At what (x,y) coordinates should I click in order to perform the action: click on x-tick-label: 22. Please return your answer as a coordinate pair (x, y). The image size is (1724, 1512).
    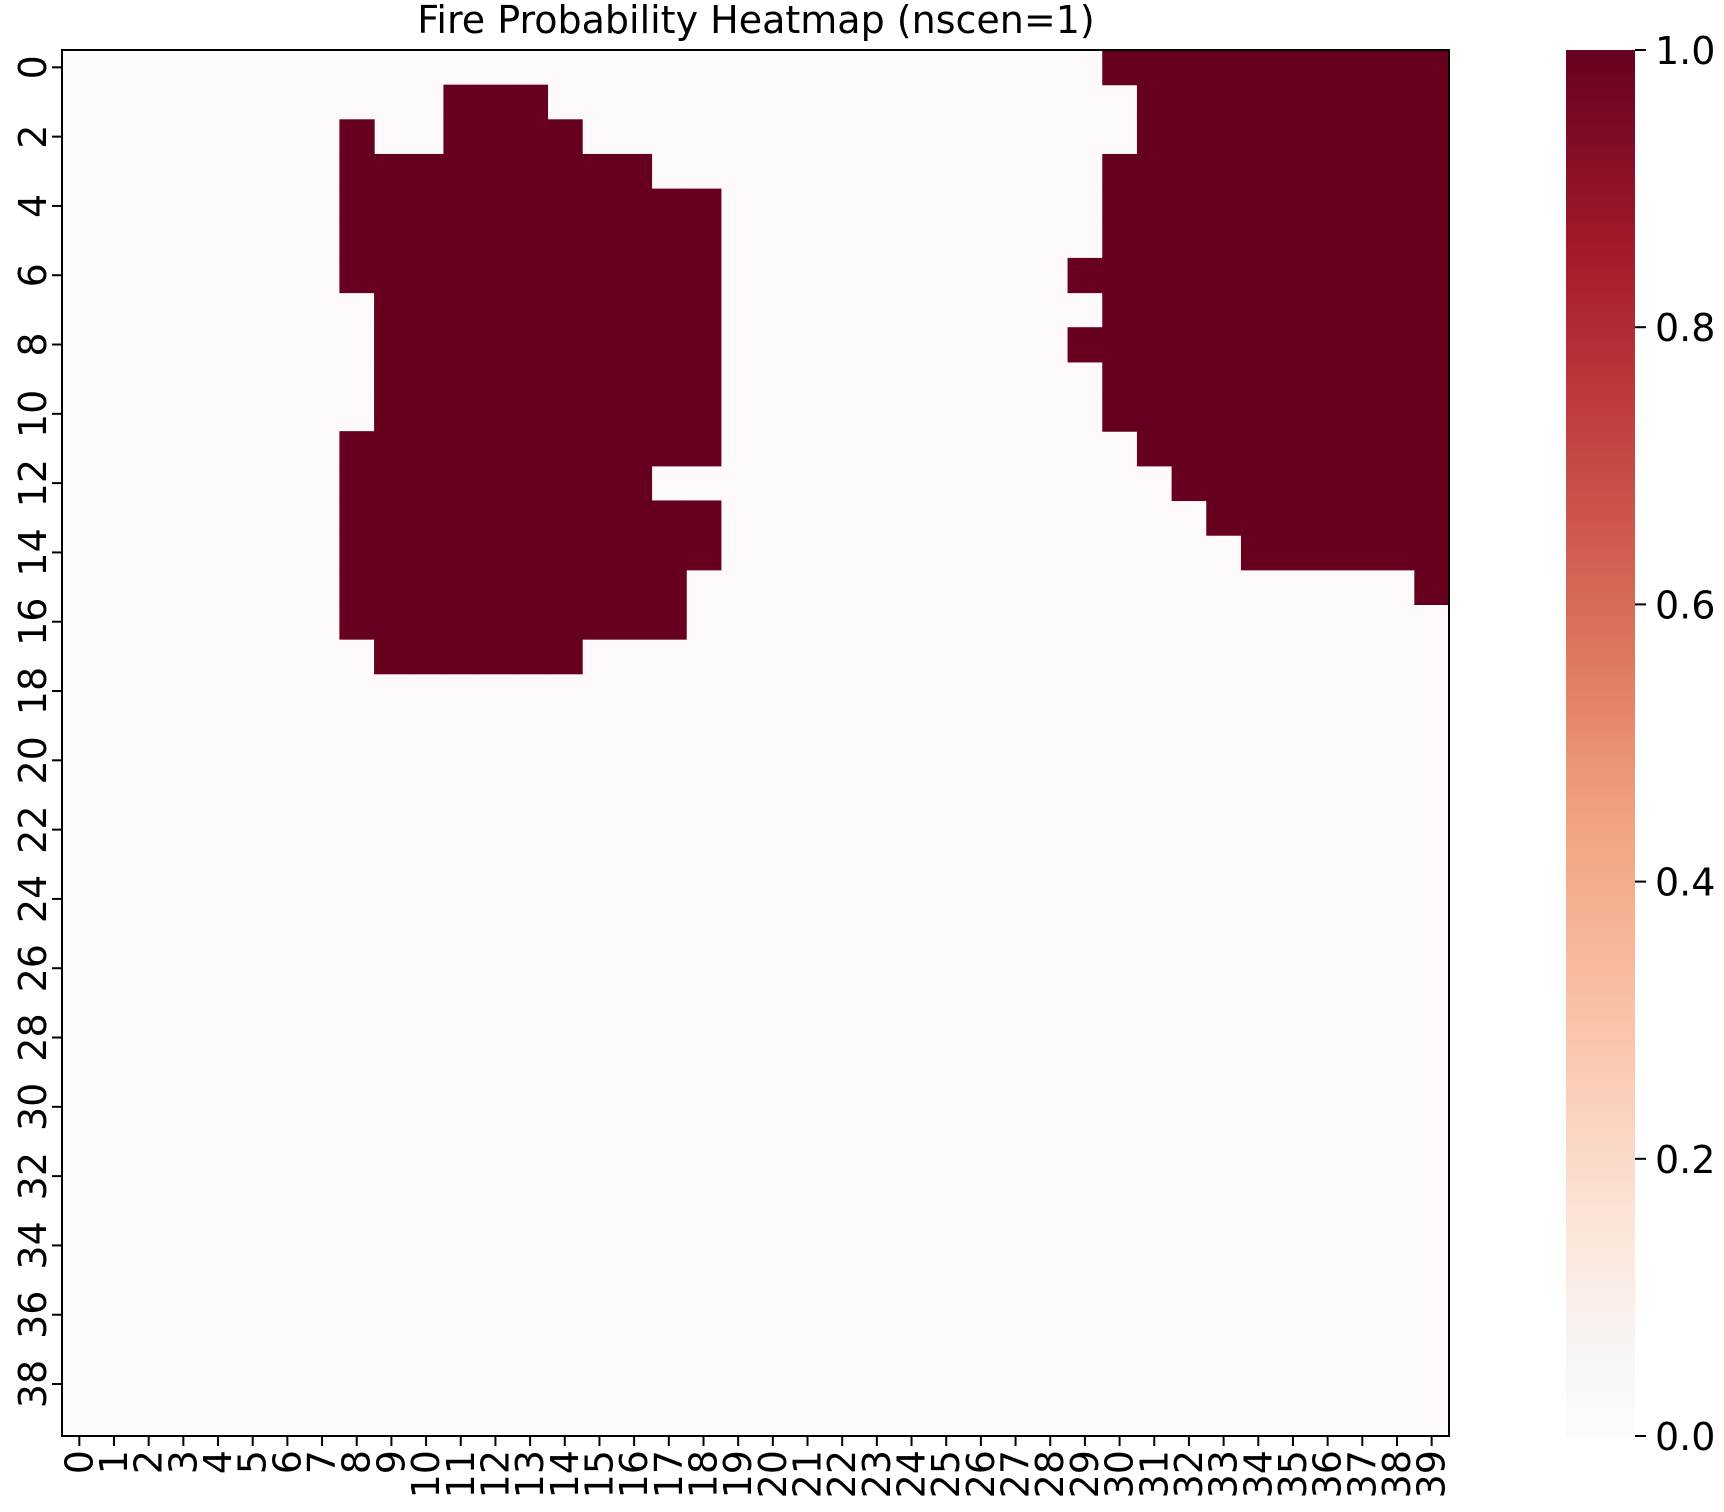
    Looking at the image, I should click on (842, 1474).